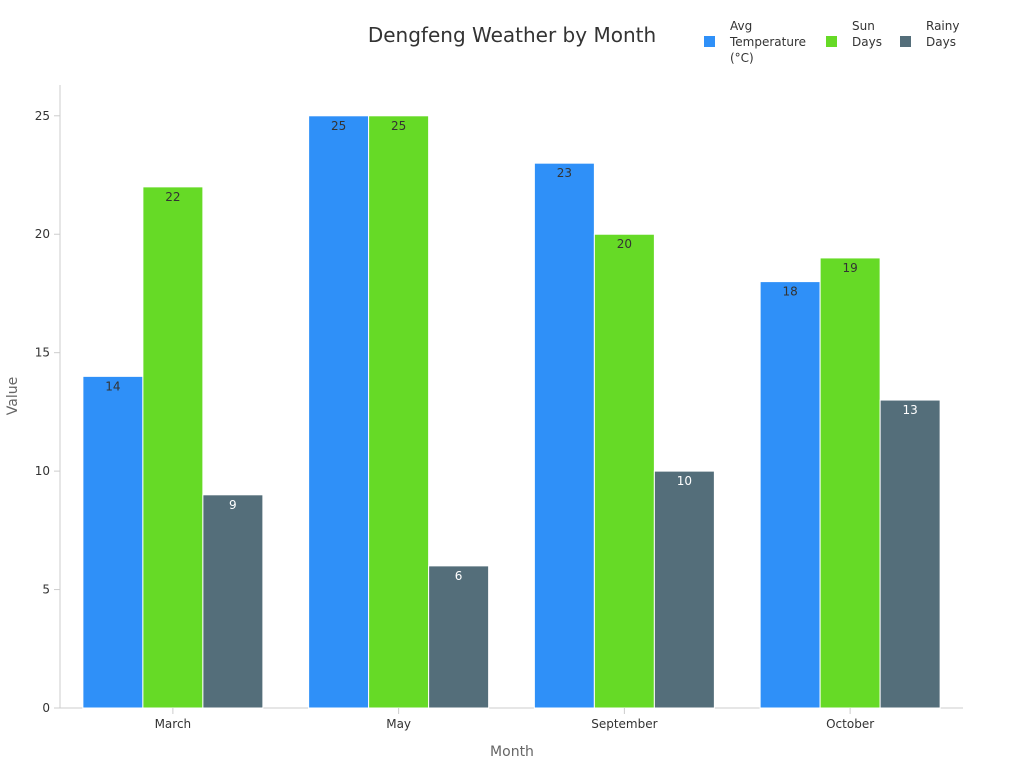 The image size is (1024, 772). What do you see at coordinates (42, 353) in the screenshot?
I see `y-tick-label: 15` at bounding box center [42, 353].